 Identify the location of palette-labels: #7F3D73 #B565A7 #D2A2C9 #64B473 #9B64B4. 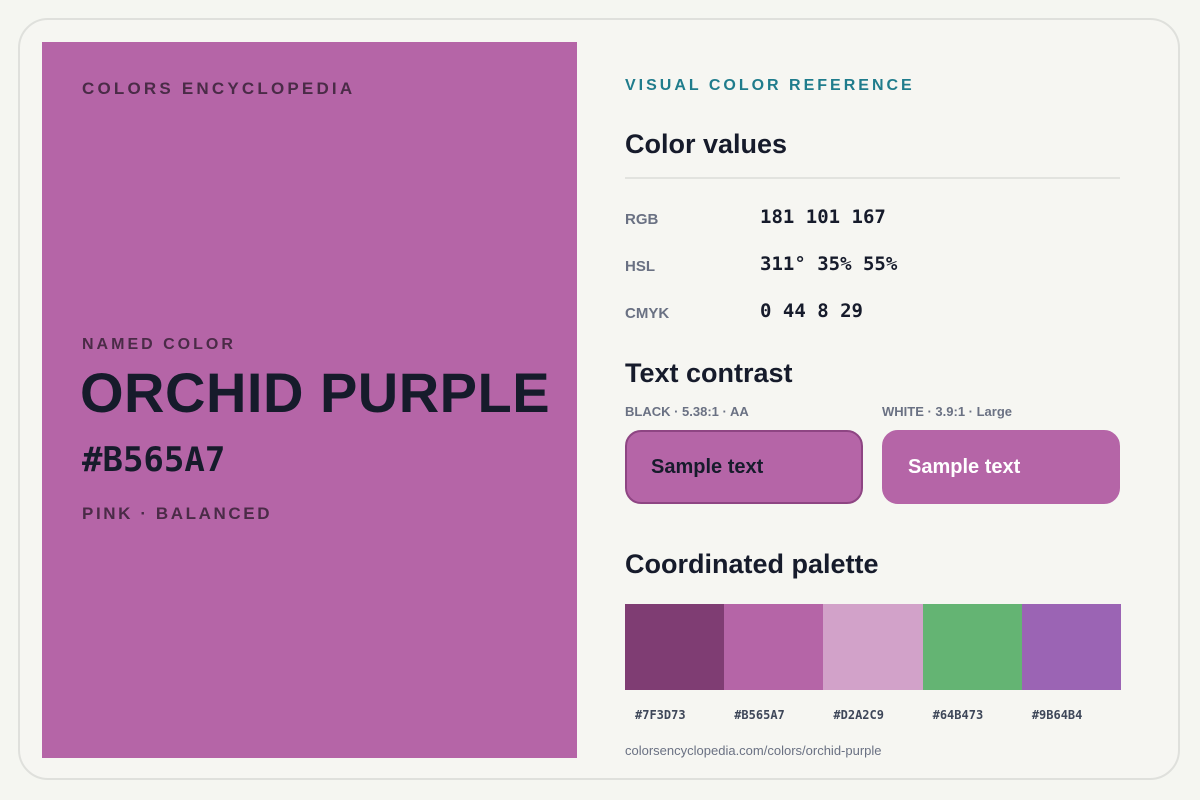
(873, 715).